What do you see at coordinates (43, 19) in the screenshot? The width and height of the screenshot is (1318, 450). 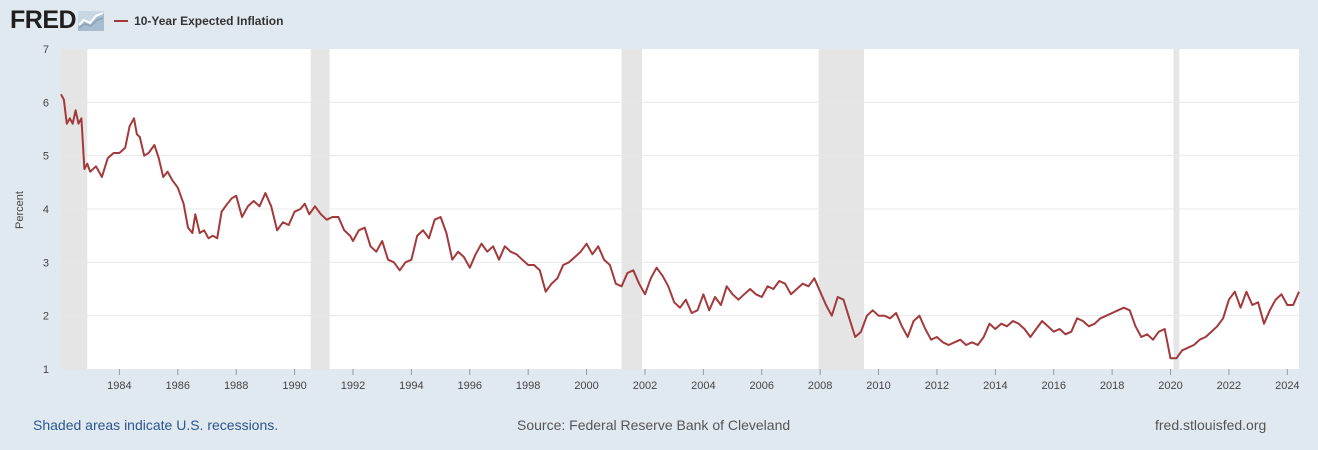 I see `fred-logo-text: FRED` at bounding box center [43, 19].